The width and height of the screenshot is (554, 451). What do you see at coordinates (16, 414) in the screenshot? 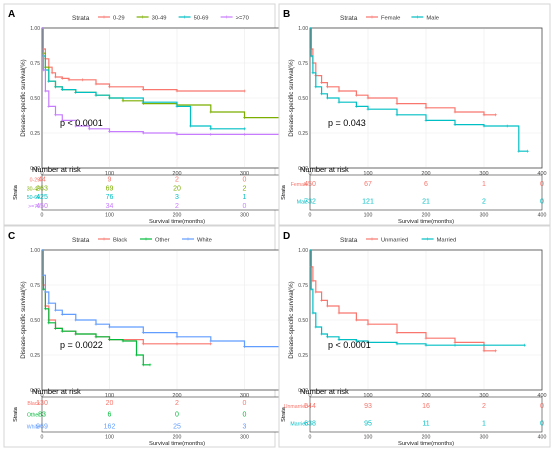
I see `risk-strata-label: Strata` at bounding box center [16, 414].